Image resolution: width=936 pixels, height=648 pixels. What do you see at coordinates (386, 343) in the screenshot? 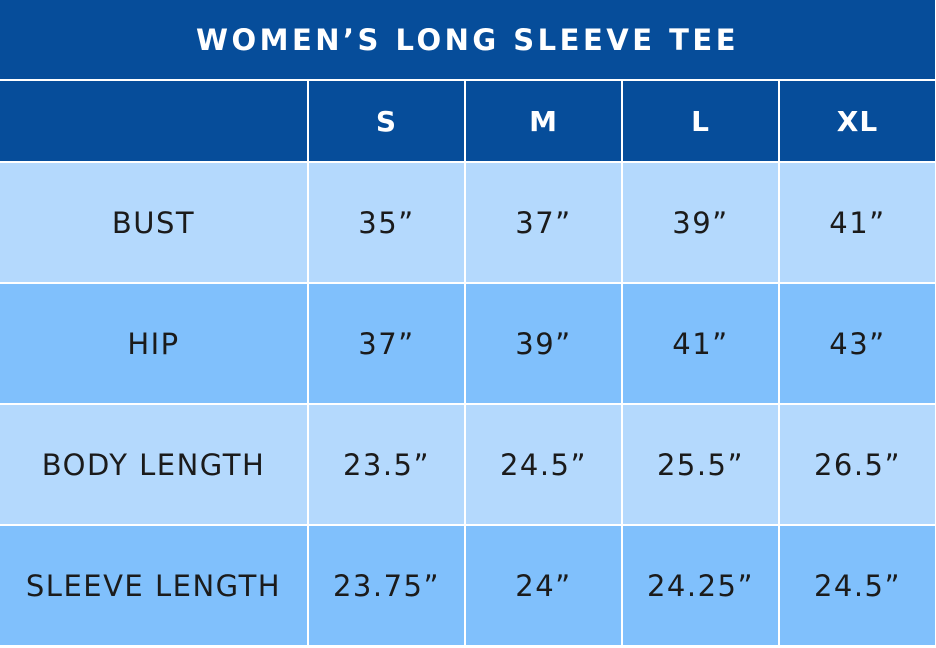
I see `hip-s-cell: 37”` at bounding box center [386, 343].